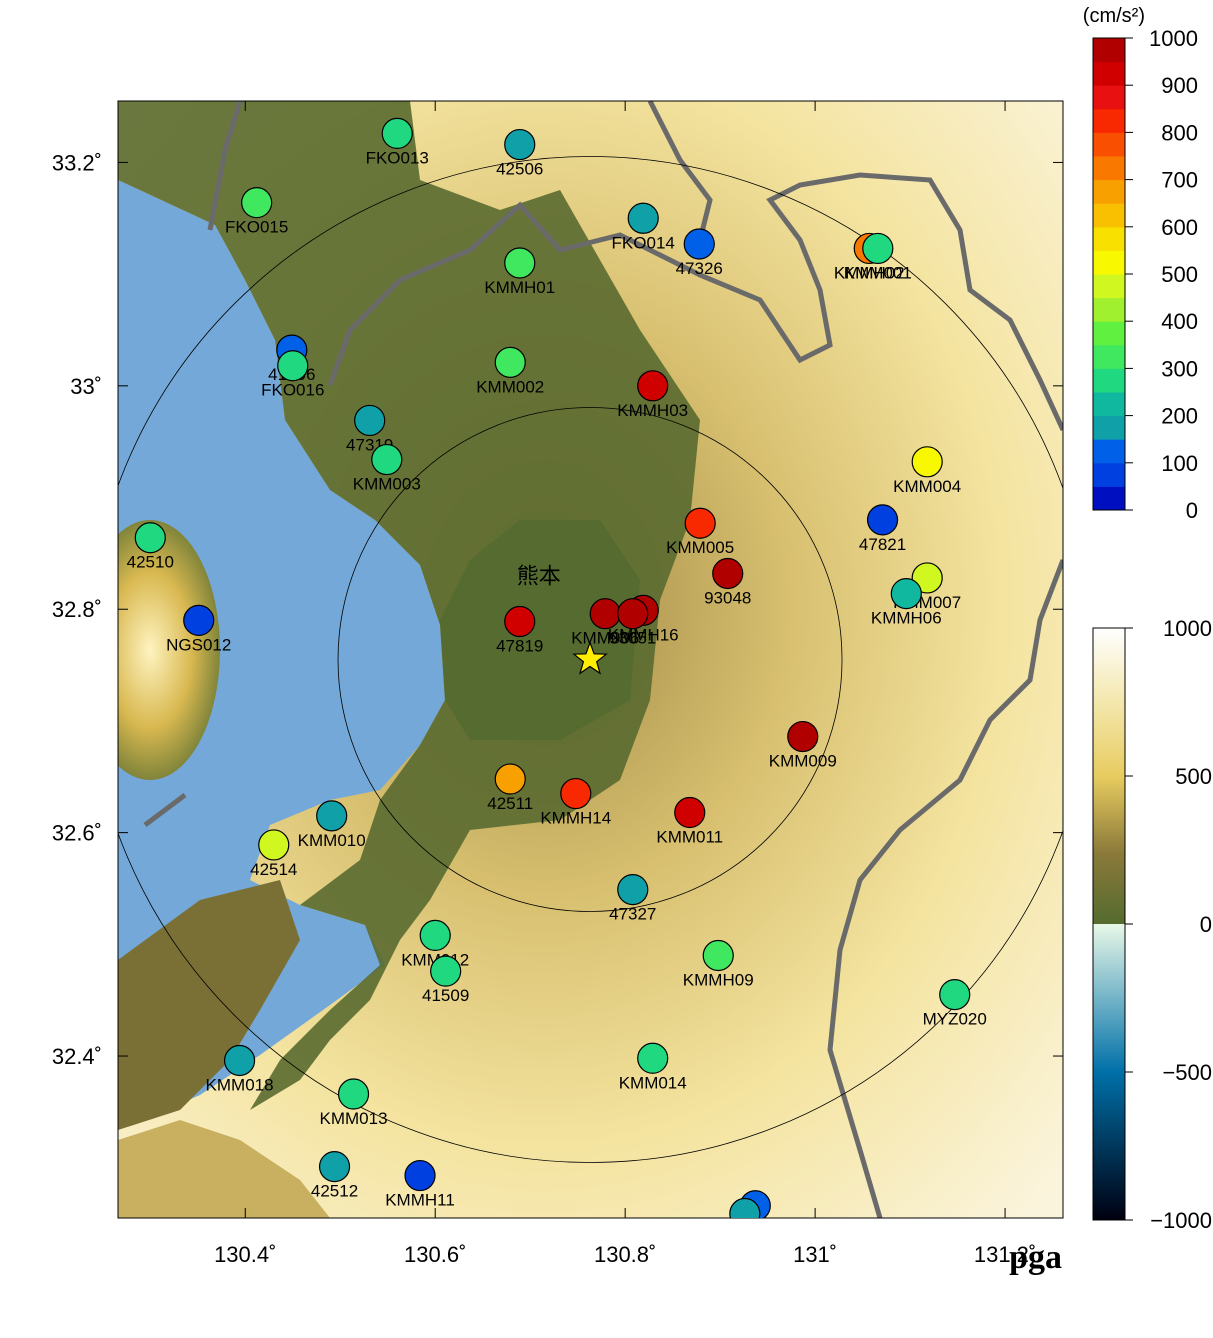  What do you see at coordinates (519, 287) in the screenshot?
I see `station-label: KMMH01` at bounding box center [519, 287].